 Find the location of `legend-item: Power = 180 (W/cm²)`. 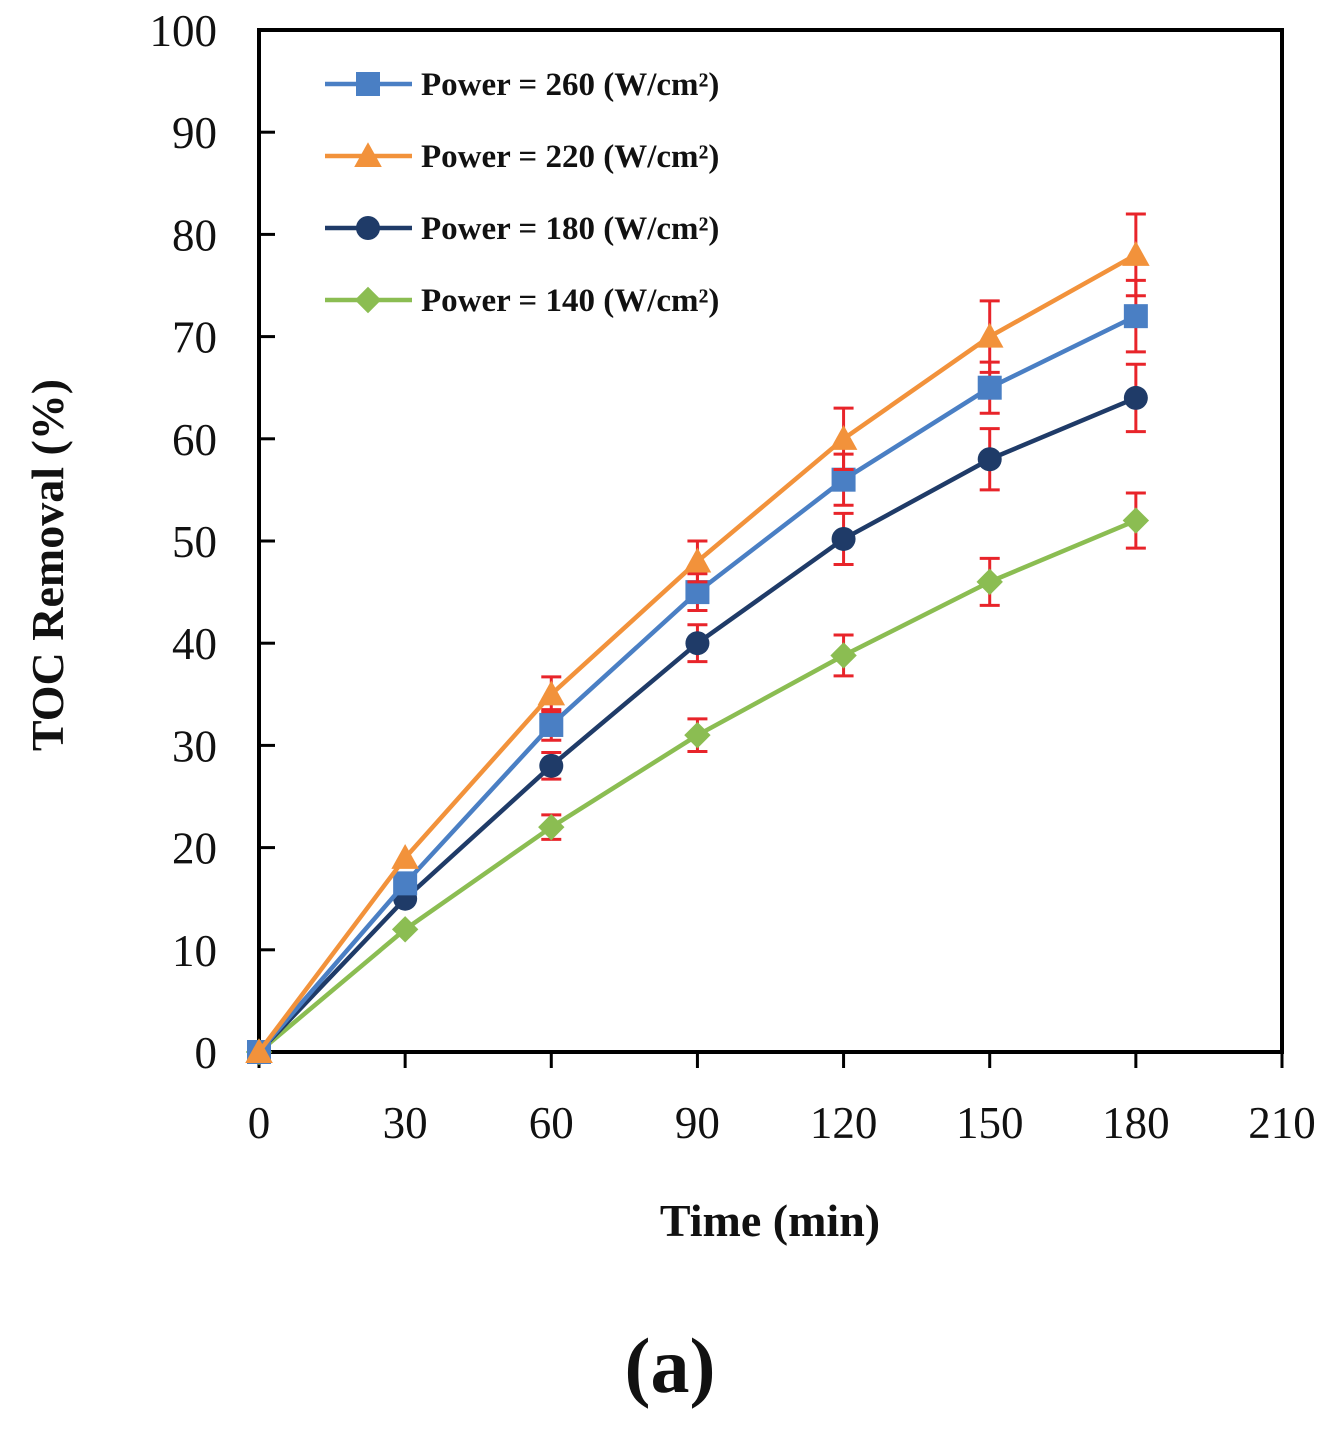

legend-item: Power = 180 (W/cm²) is located at coordinates (522, 229).